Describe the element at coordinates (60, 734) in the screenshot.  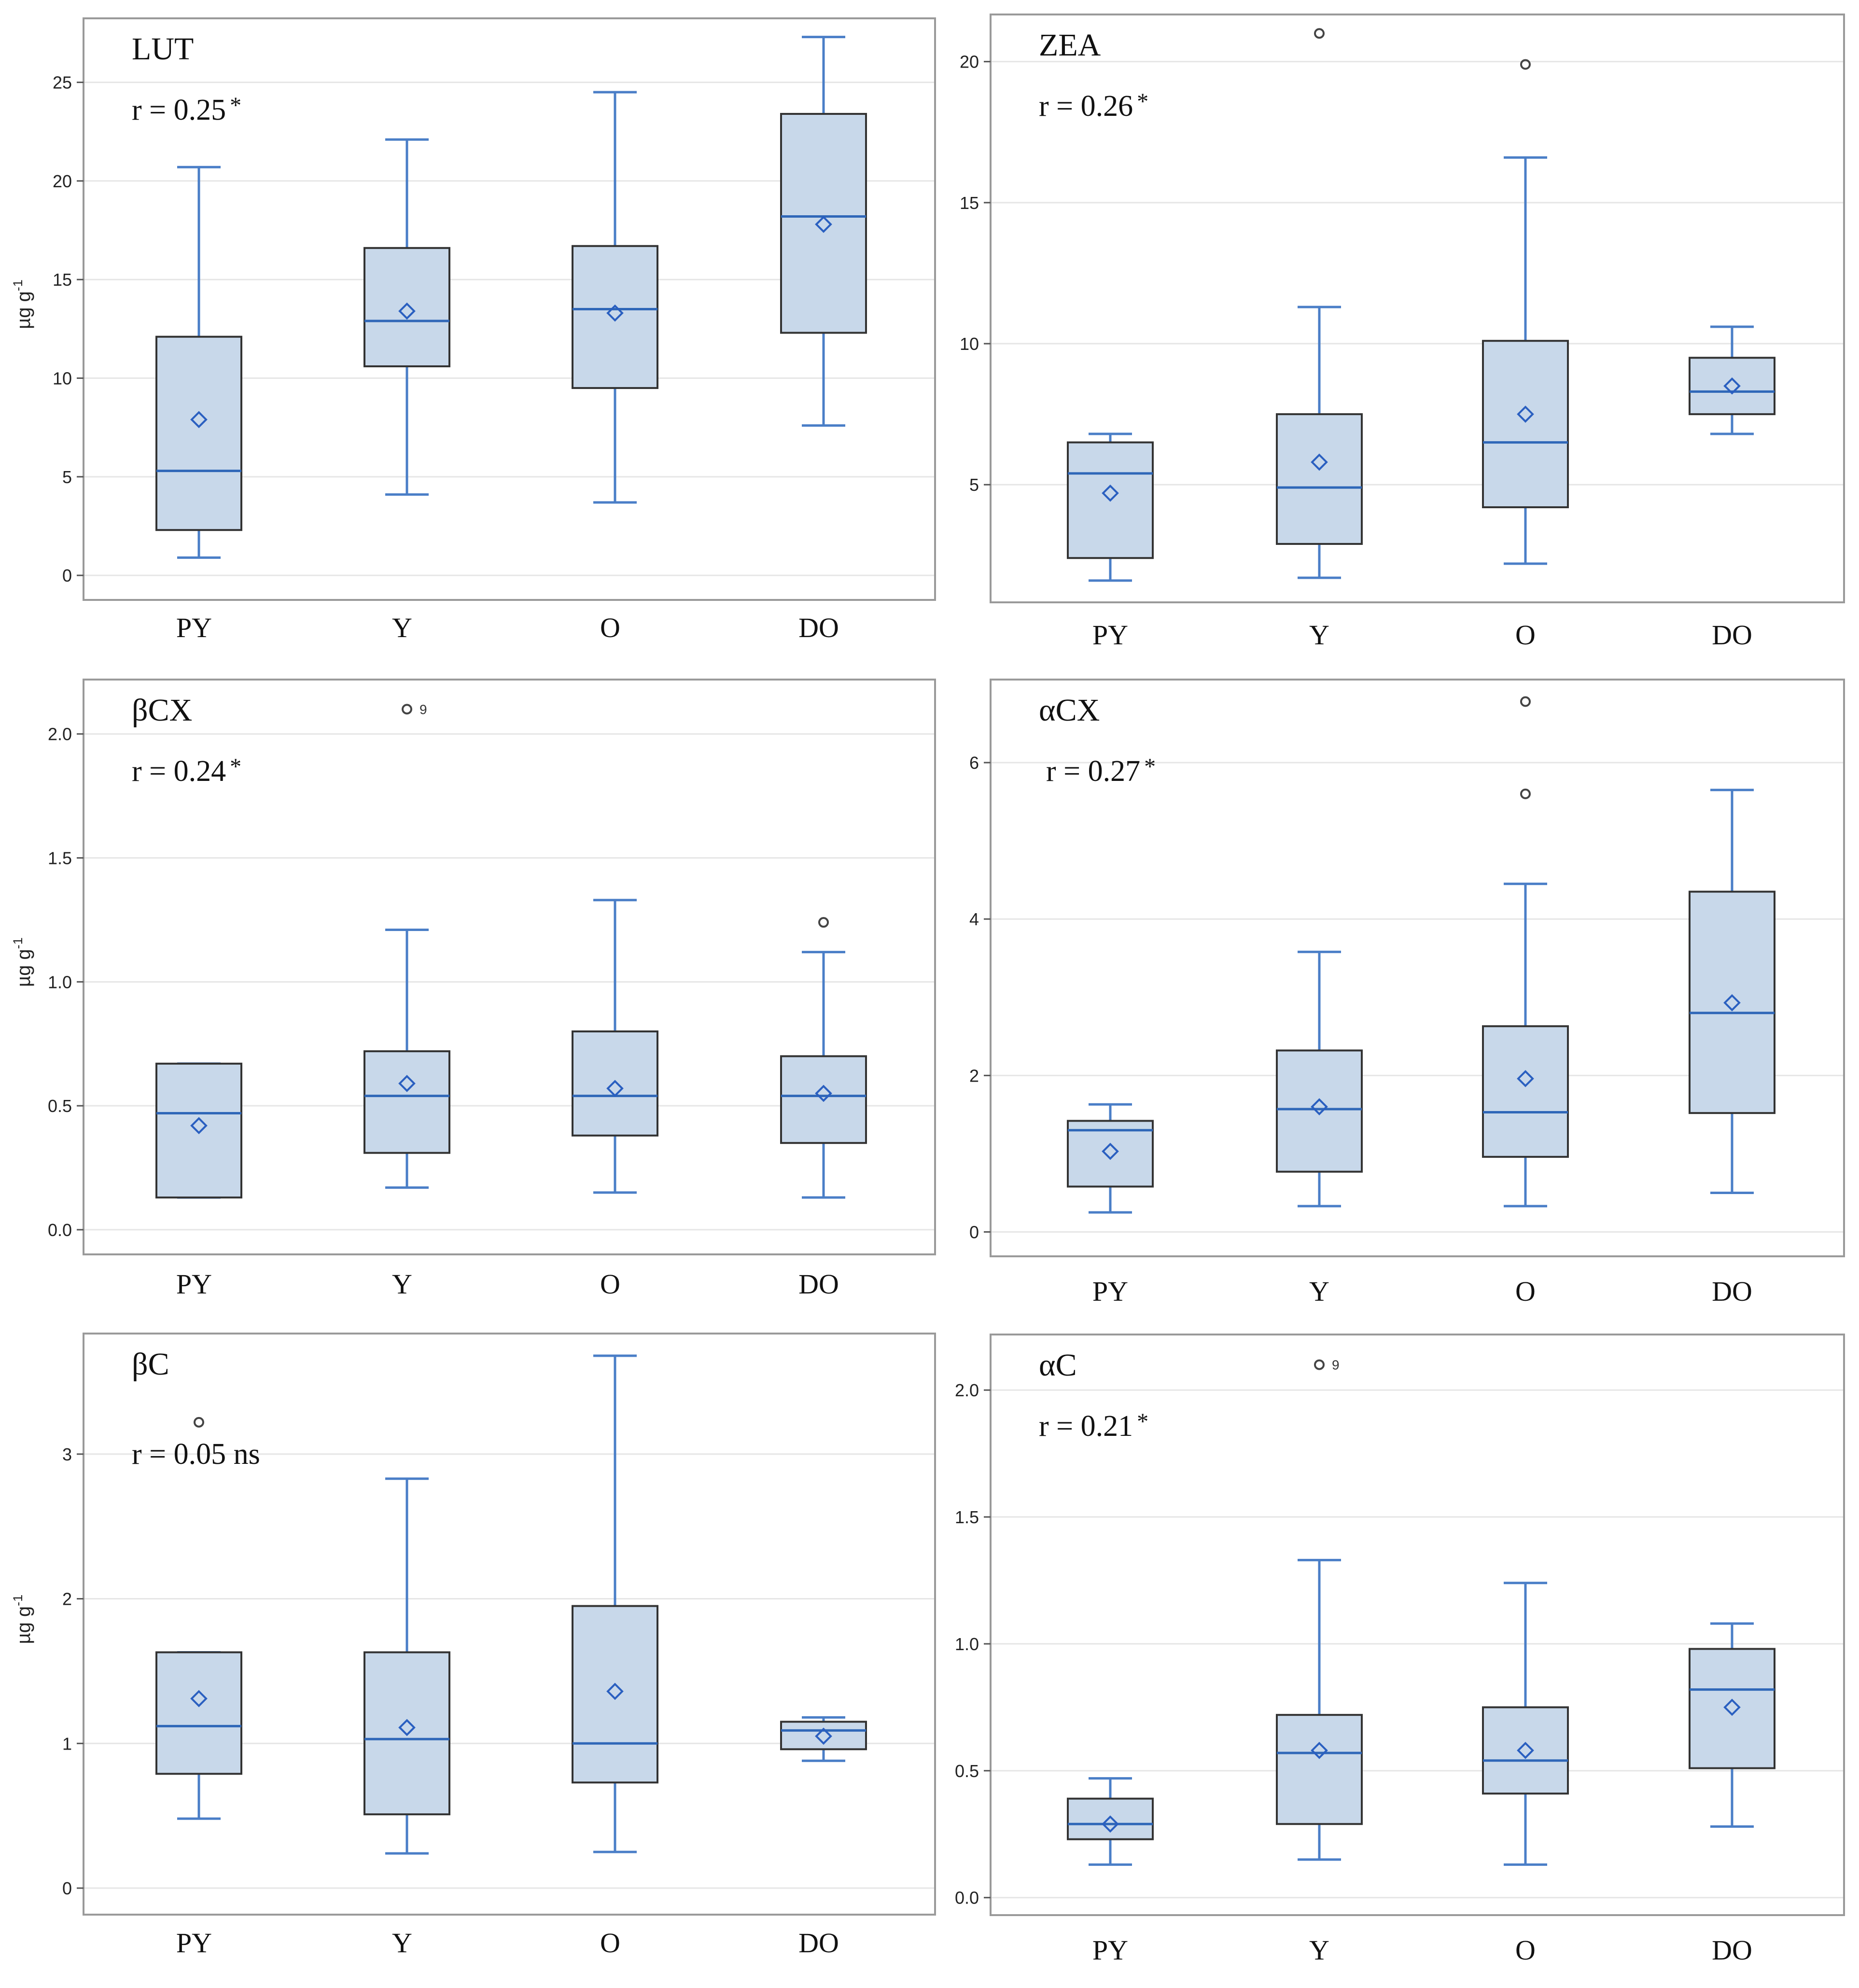
I see `y-tick-label: 2.0` at that location.